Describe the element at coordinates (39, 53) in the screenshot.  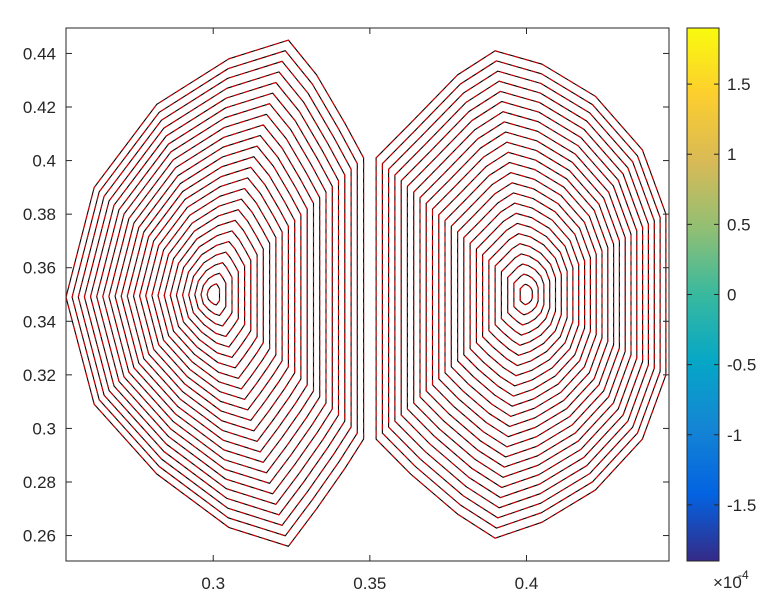
I see `y-tick-label: 0.44` at that location.